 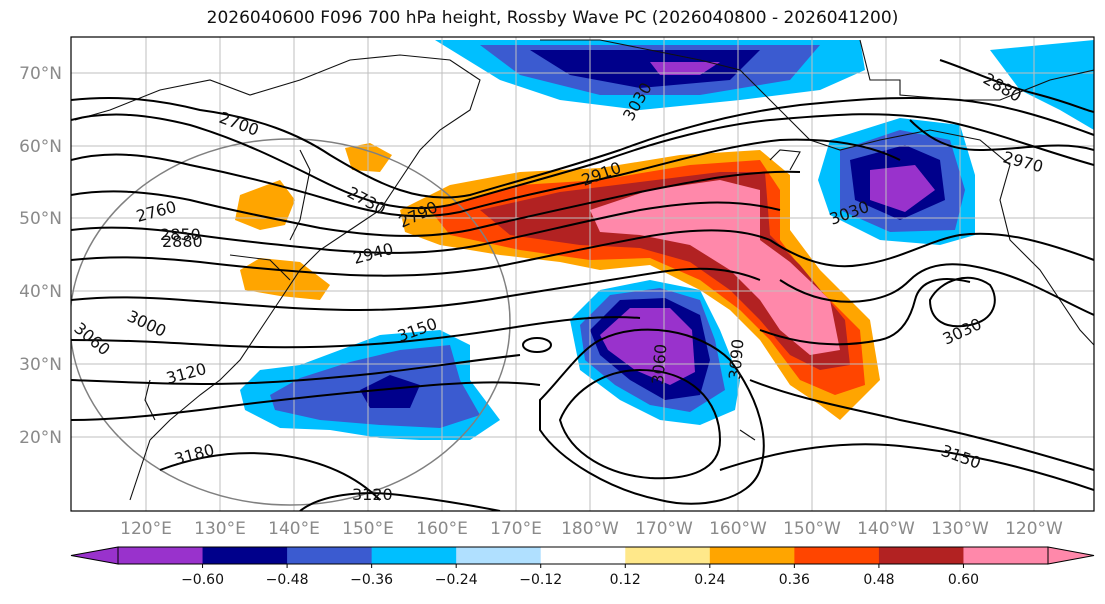 I want to click on lon-label: 120°W, so click(x=1034, y=529).